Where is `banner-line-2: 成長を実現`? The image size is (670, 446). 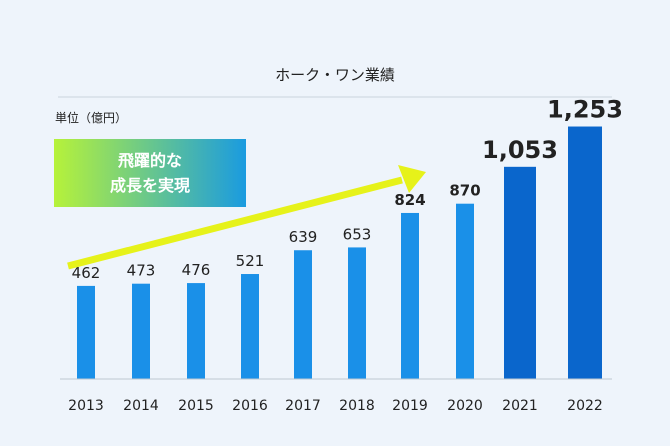
banner-line-2: 成長を実現 is located at coordinates (150, 185).